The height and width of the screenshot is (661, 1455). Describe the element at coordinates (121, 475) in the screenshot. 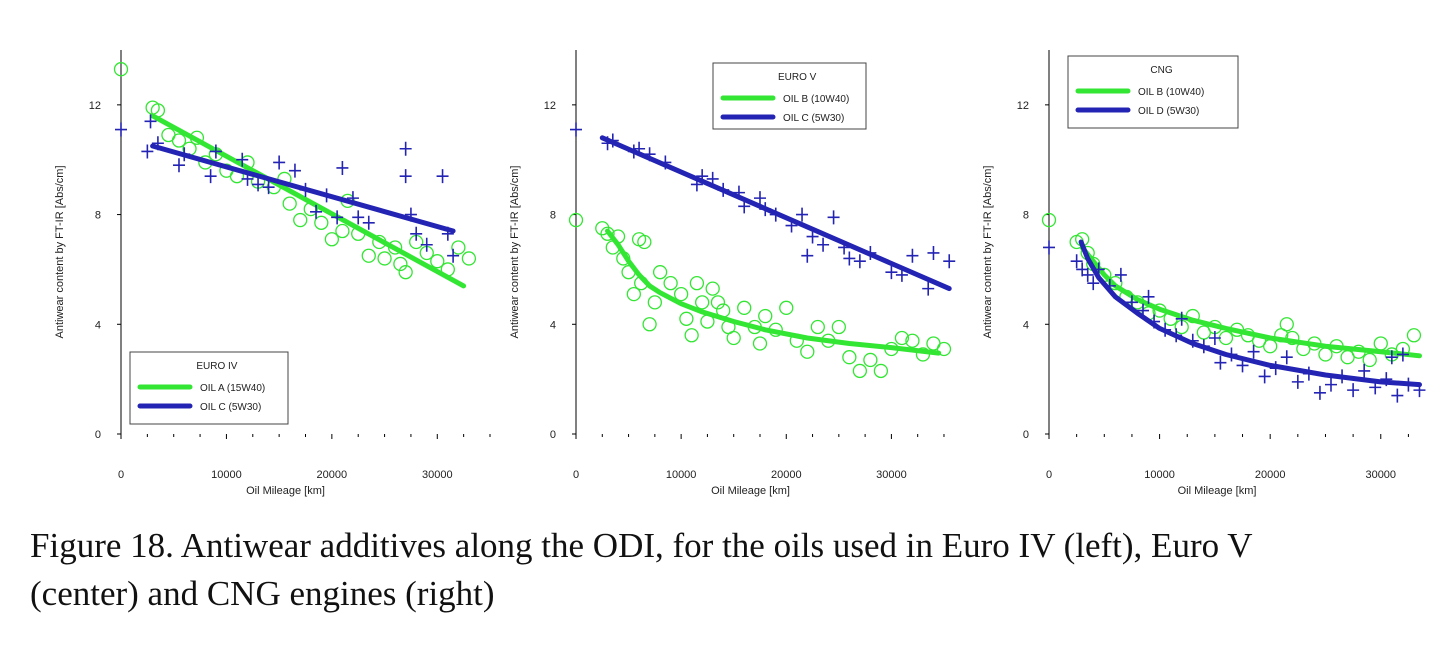

I see `x-tick-label: 0` at that location.